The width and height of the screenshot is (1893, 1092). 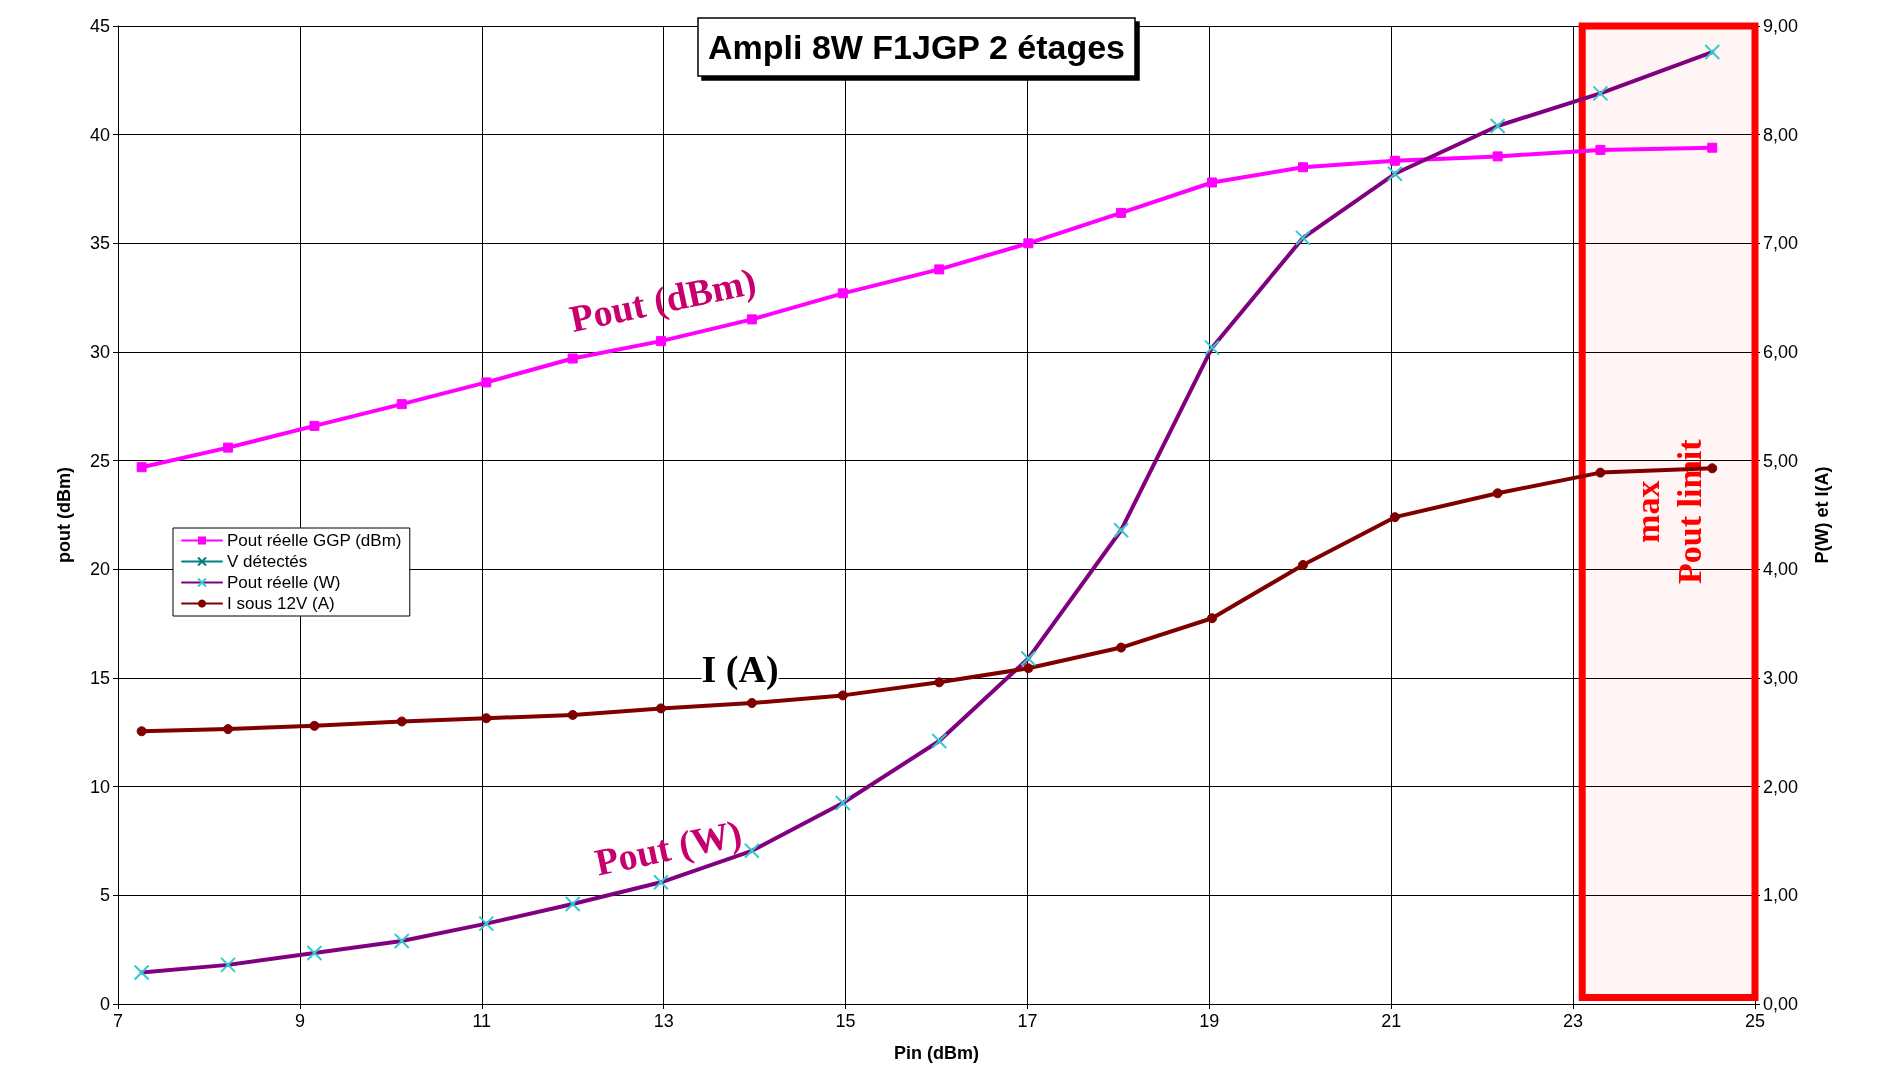 I want to click on y2-tick-label: 5,00, so click(x=1781, y=460).